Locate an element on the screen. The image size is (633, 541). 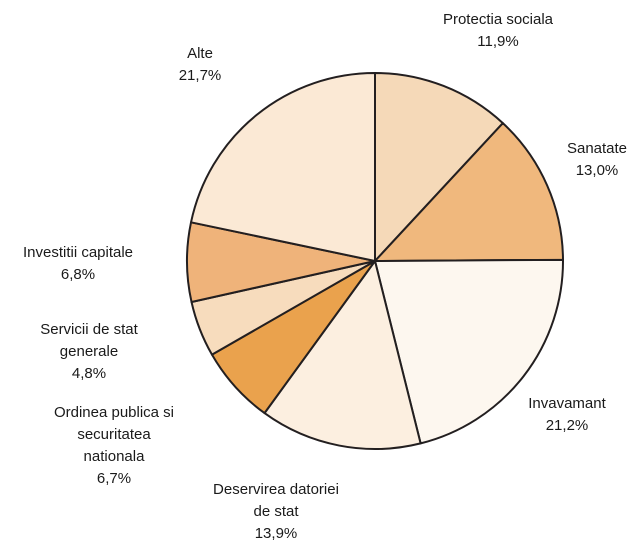
slice-label: Invavamant 21,2% is located at coordinates (567, 414).